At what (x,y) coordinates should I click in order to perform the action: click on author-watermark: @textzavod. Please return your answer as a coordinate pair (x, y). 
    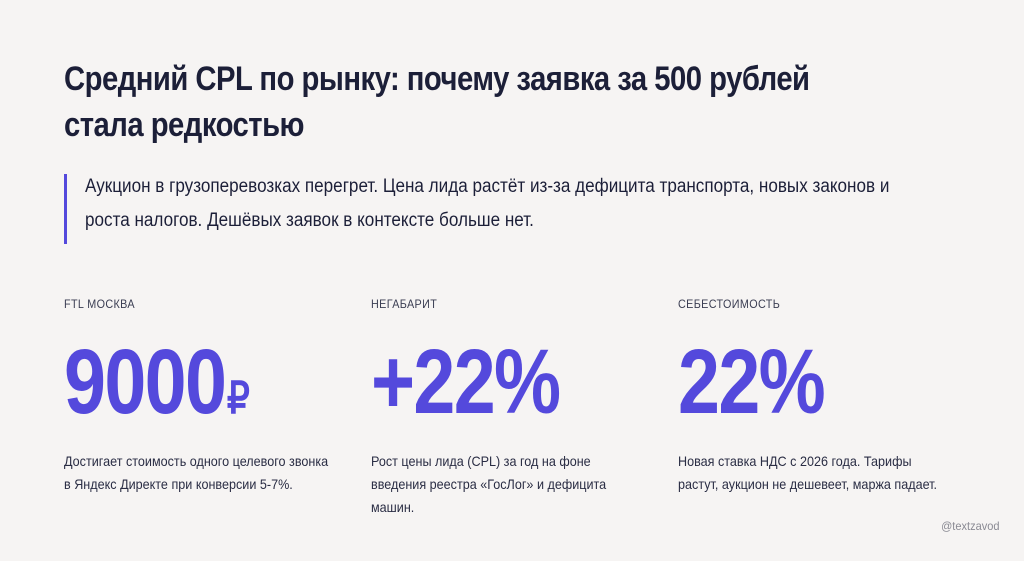
    Looking at the image, I should click on (970, 526).